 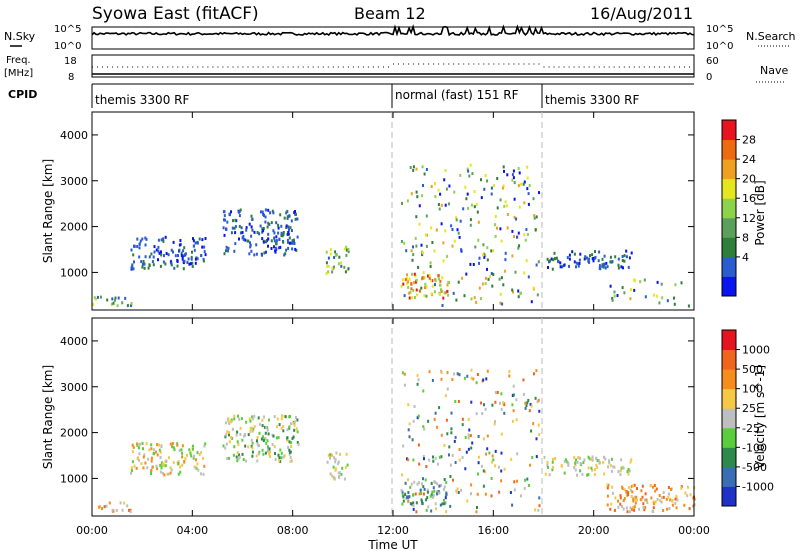 I want to click on cpid-segment-2: normal (fast) 151 RF, so click(x=457, y=95).